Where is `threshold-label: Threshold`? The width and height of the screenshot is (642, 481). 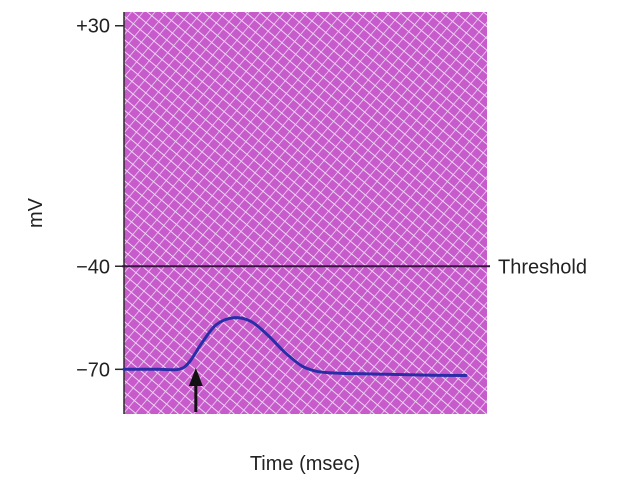
threshold-label: Threshold is located at coordinates (542, 267).